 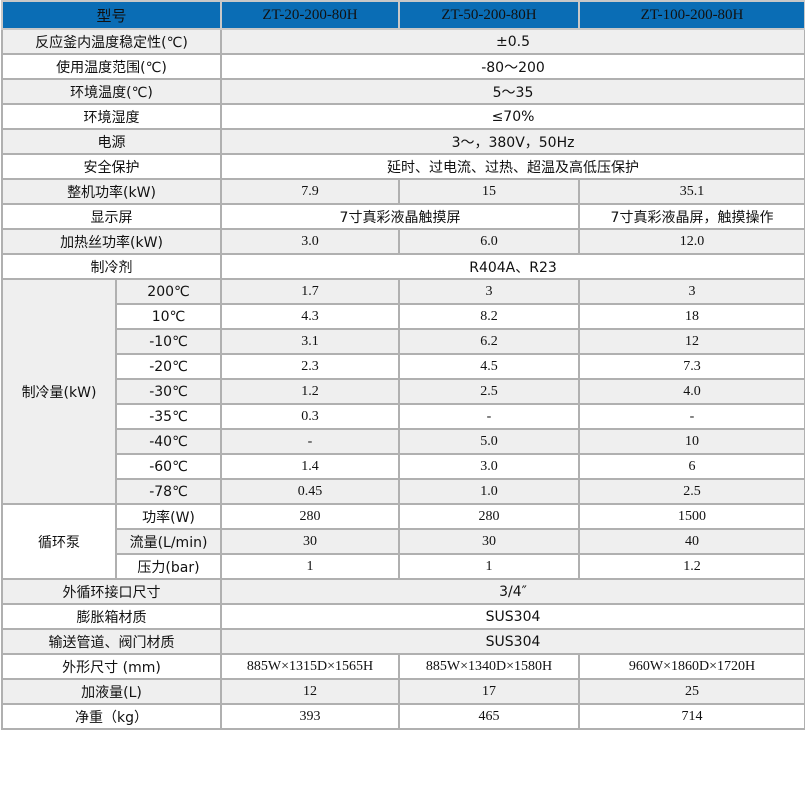 I want to click on value-cell: 7寸真彩液晶屏，触摸操作, so click(x=691, y=216).